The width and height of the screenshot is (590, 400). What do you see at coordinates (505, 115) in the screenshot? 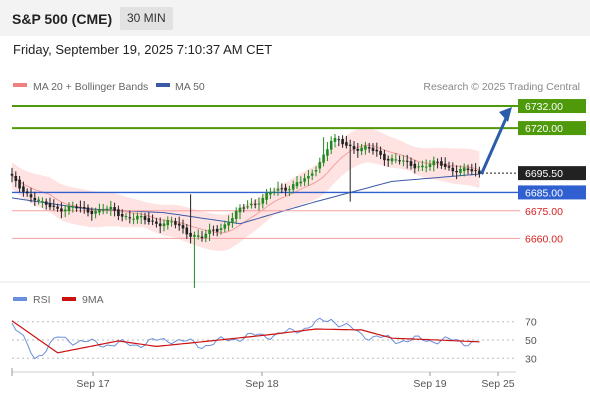
I see `forecast-arrow-head` at bounding box center [505, 115].